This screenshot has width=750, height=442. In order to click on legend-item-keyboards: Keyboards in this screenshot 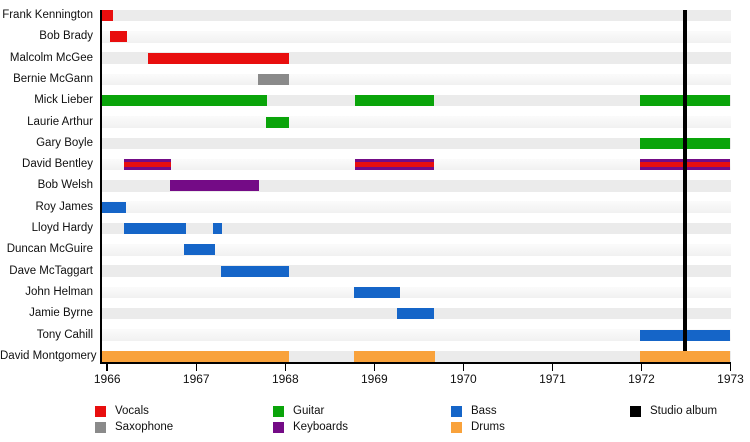, I will do `click(310, 427)`.